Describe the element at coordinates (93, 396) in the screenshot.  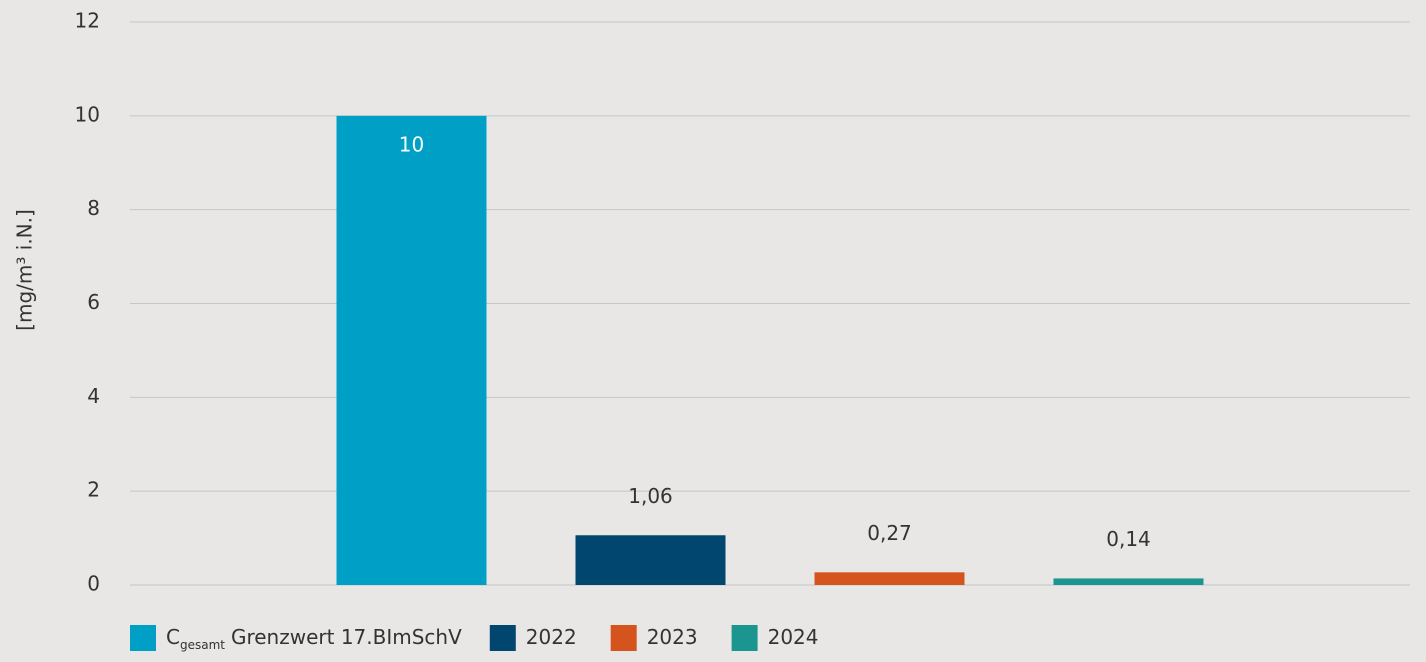
I see `y-tick-label: 4` at that location.